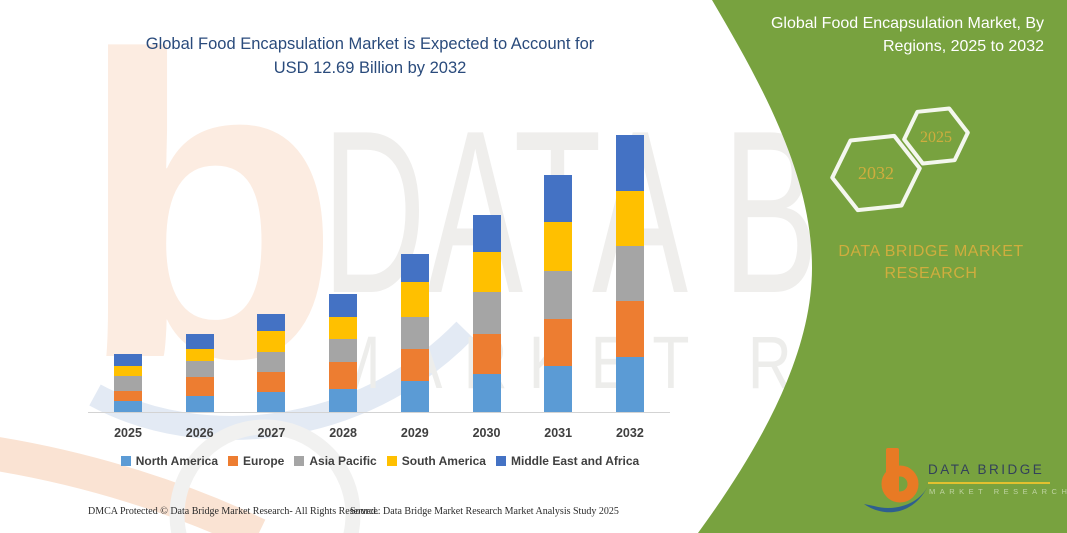  I want to click on bar-2029-europe, so click(414, 365).